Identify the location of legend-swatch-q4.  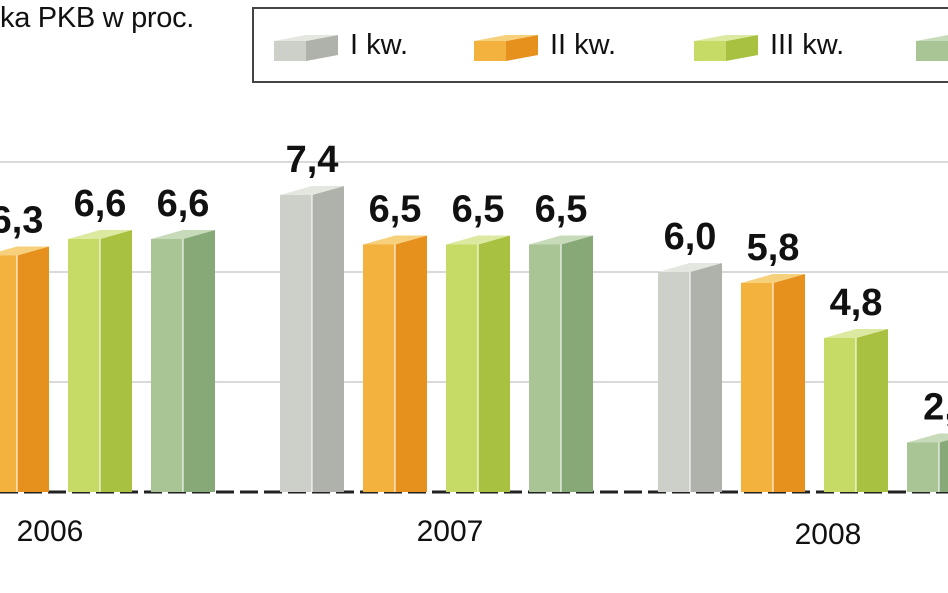
(932, 48).